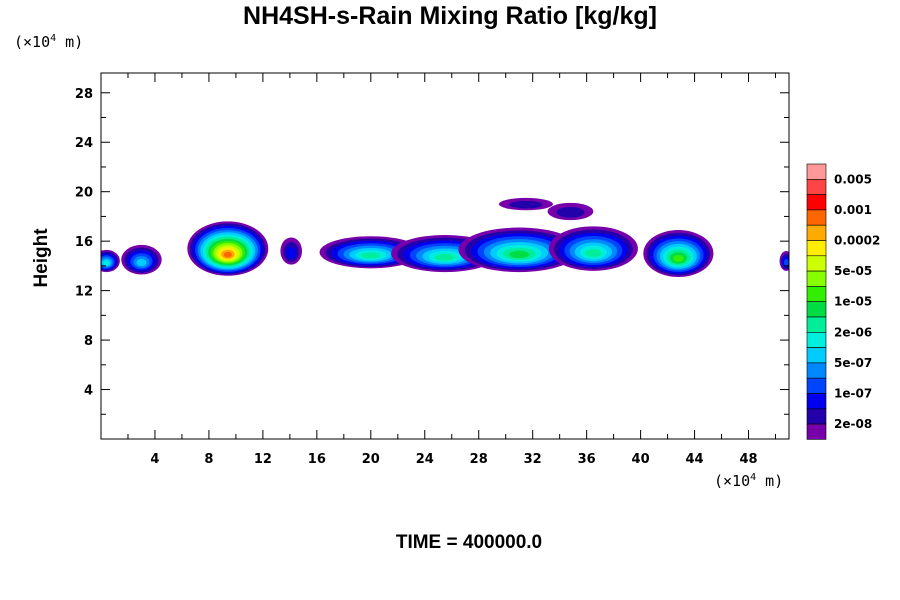 Image resolution: width=900 pixels, height=600 pixels. Describe the element at coordinates (88, 391) in the screenshot. I see `y-tick-label: 4` at that location.